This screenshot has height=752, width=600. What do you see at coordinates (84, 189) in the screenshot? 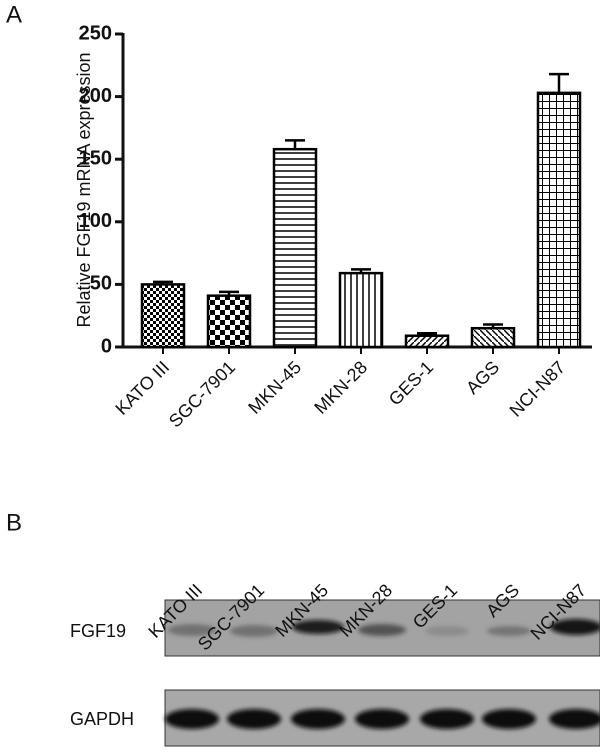
I see `y-axis-label: Relative FGF19 mRNA expression` at bounding box center [84, 189].